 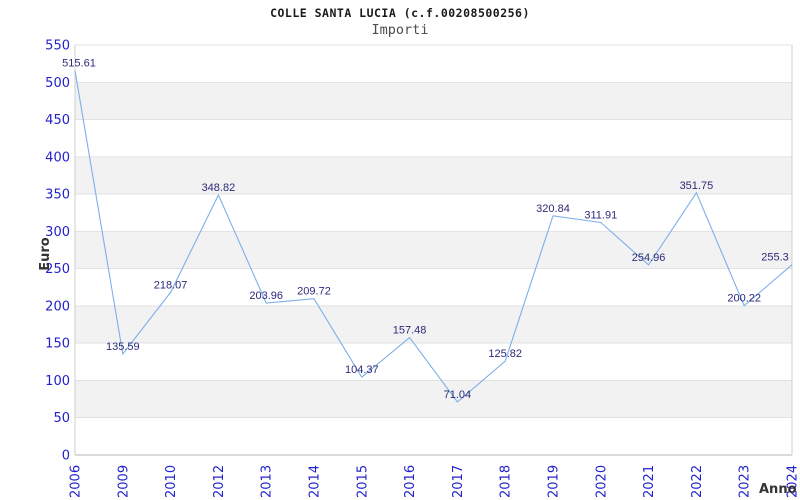 I want to click on y-tick-label: 200, so click(x=57, y=306).